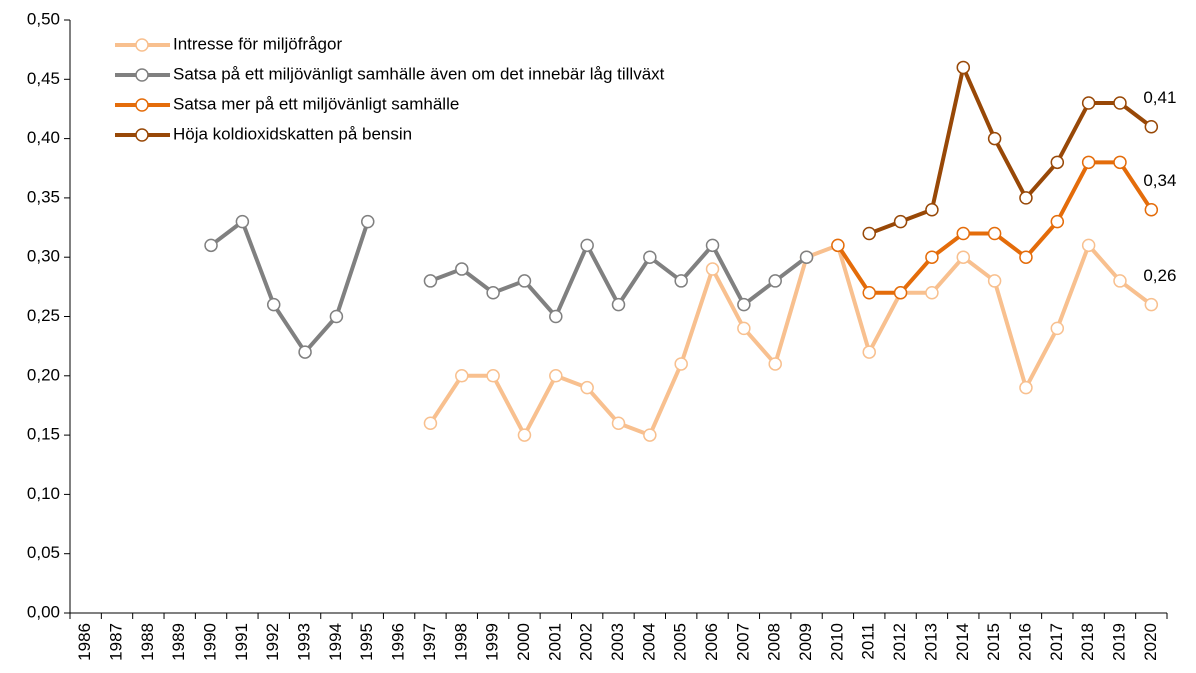 The image size is (1196, 673). What do you see at coordinates (1087, 642) in the screenshot?
I see `x-tick-label: 2018` at bounding box center [1087, 642].